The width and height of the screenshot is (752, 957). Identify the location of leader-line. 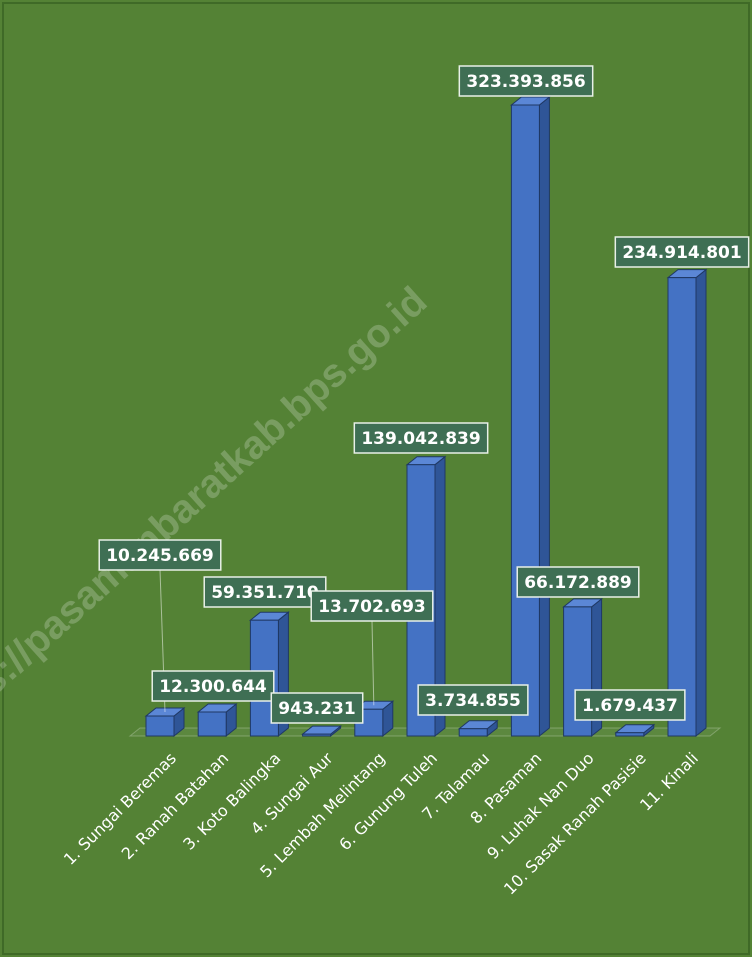
(373, 663).